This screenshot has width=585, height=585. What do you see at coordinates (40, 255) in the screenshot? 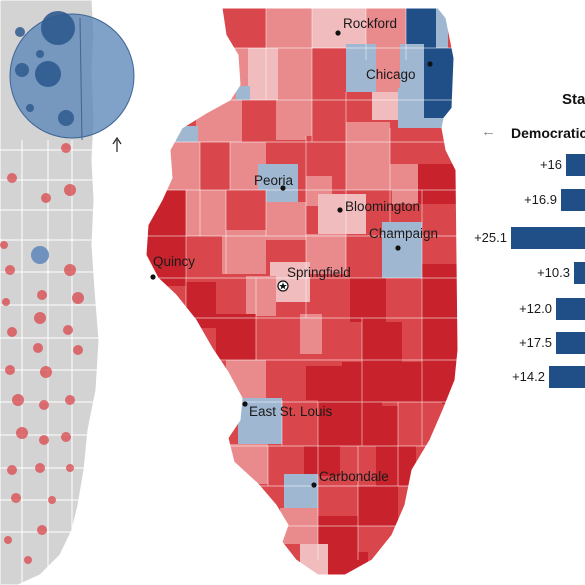
I see `inset-blue-county-circle` at bounding box center [40, 255].